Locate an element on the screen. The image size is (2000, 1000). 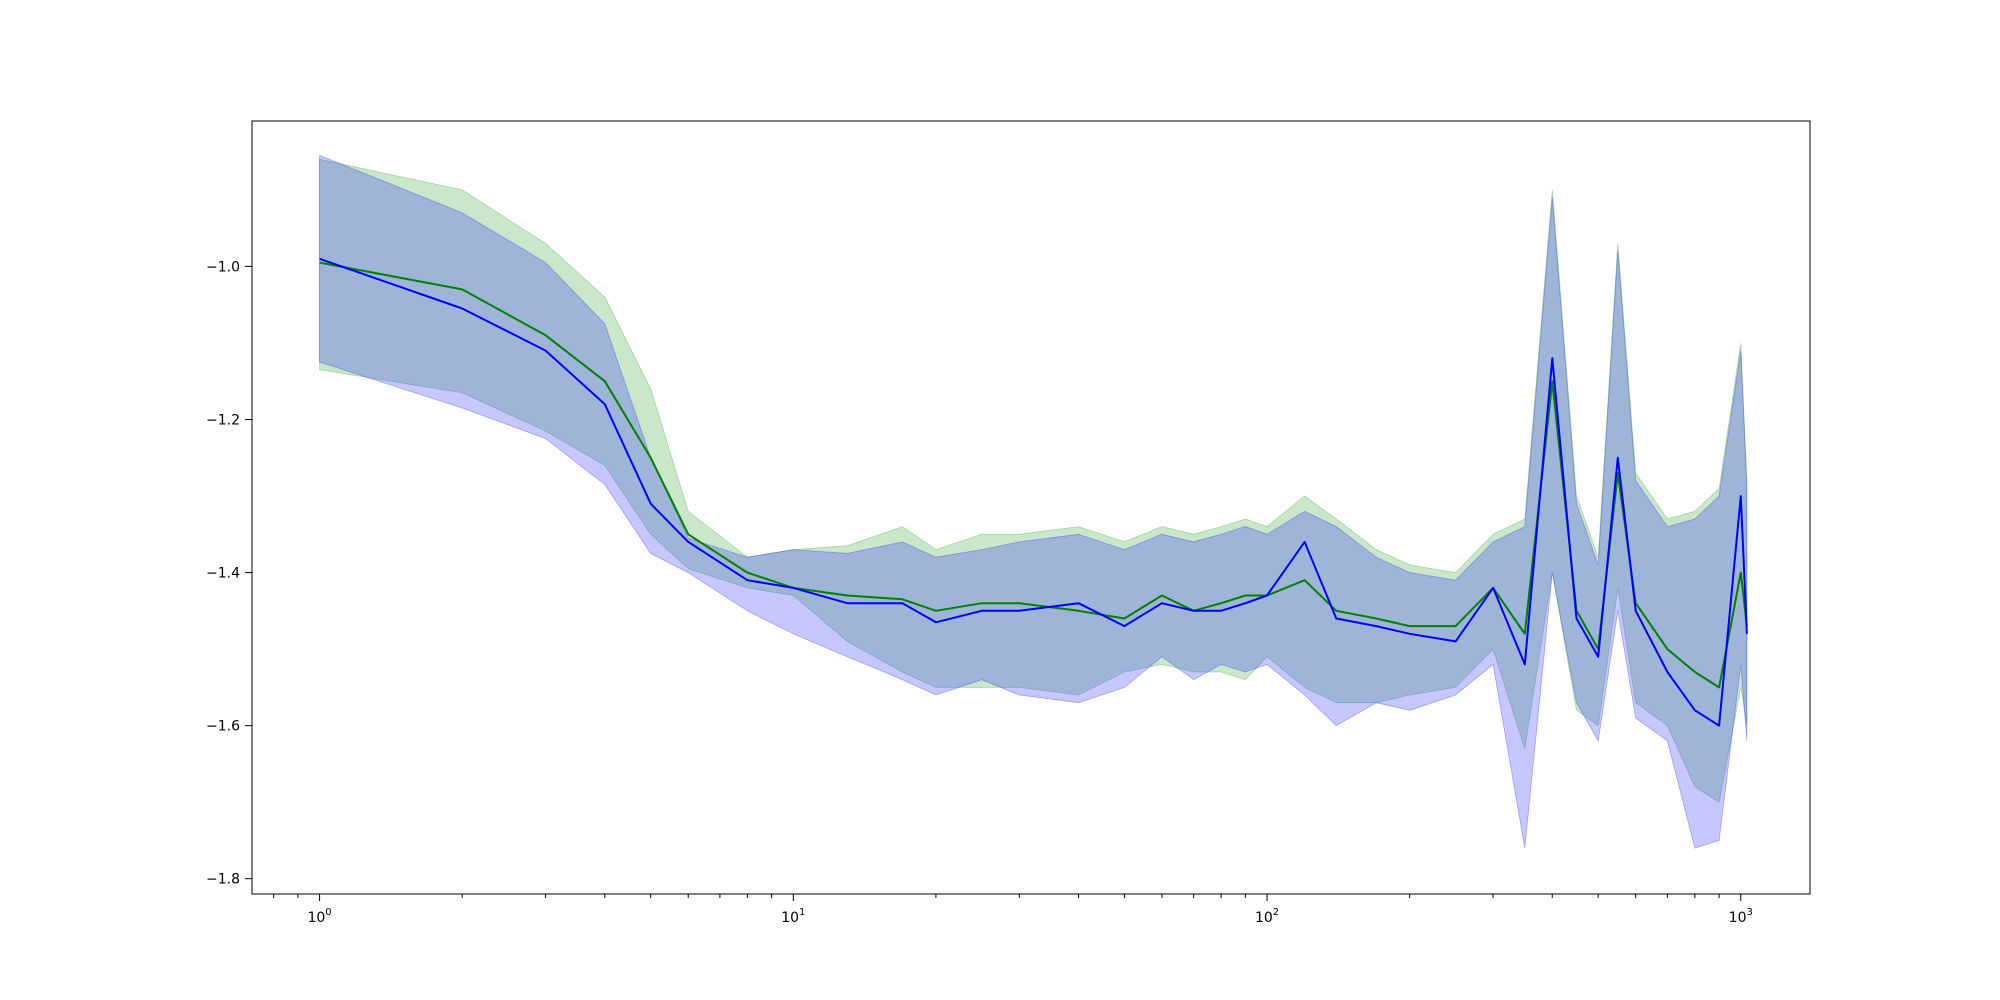
y-axis: −1.0 −1.2 −1.4 −1.6 −1.8 is located at coordinates (229, 573).